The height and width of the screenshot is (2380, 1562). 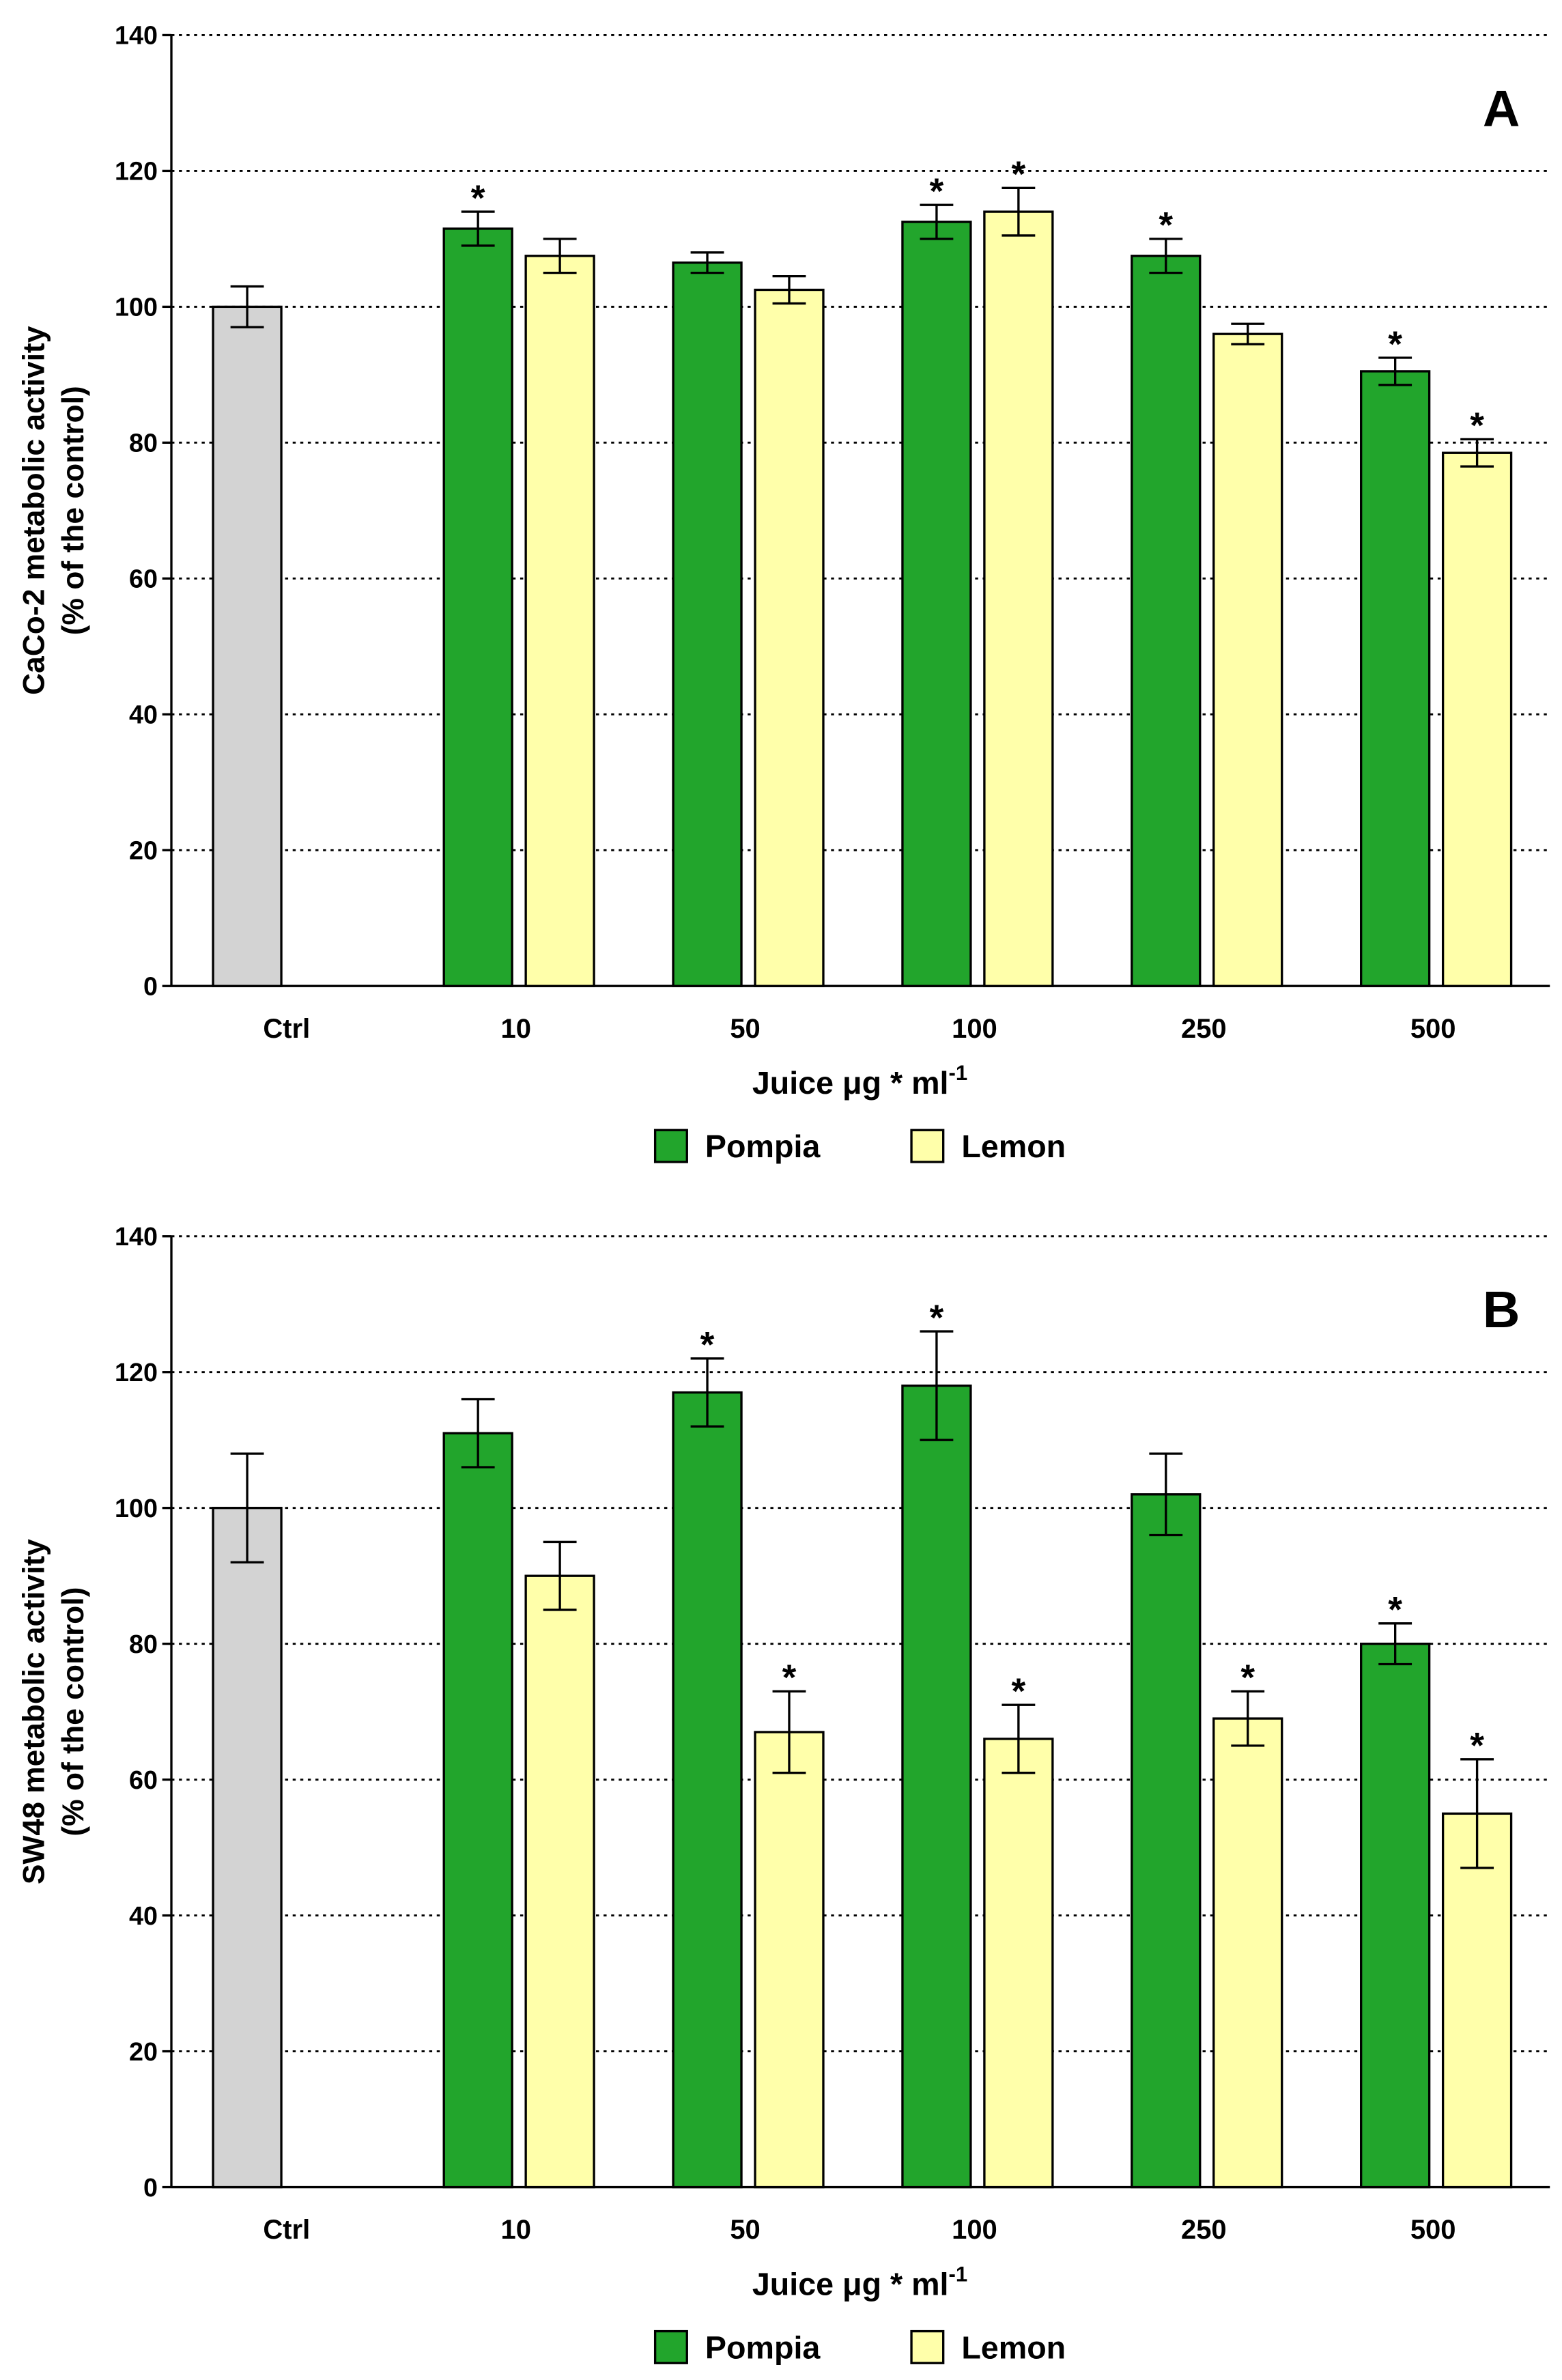 I want to click on y-axis-label: SW48 metabolic activity, so click(x=34, y=1711).